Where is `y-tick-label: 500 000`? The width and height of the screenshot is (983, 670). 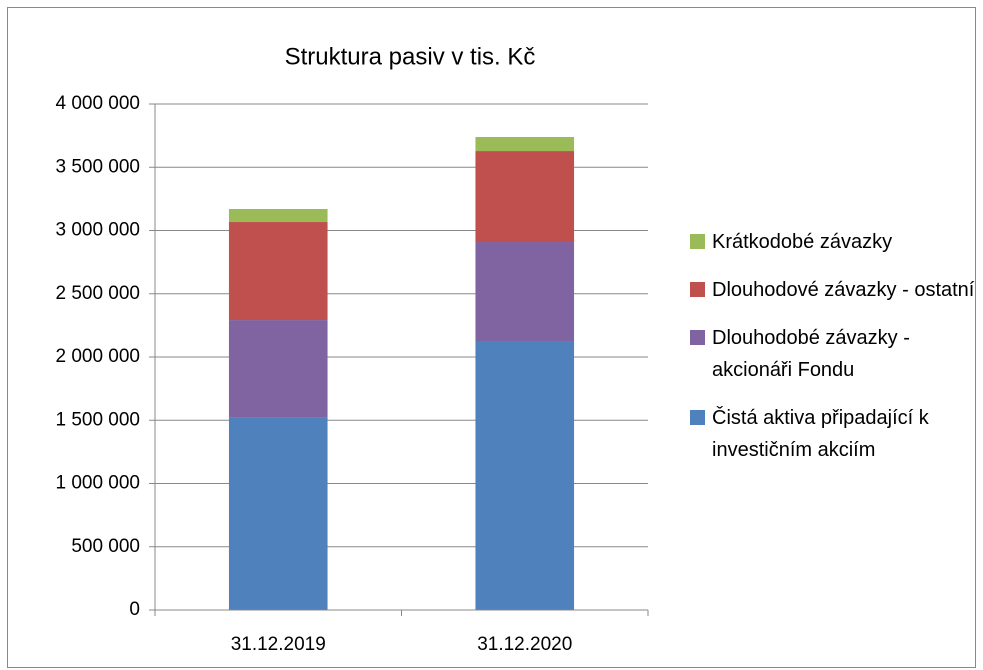
y-tick-label: 500 000 is located at coordinates (105, 546).